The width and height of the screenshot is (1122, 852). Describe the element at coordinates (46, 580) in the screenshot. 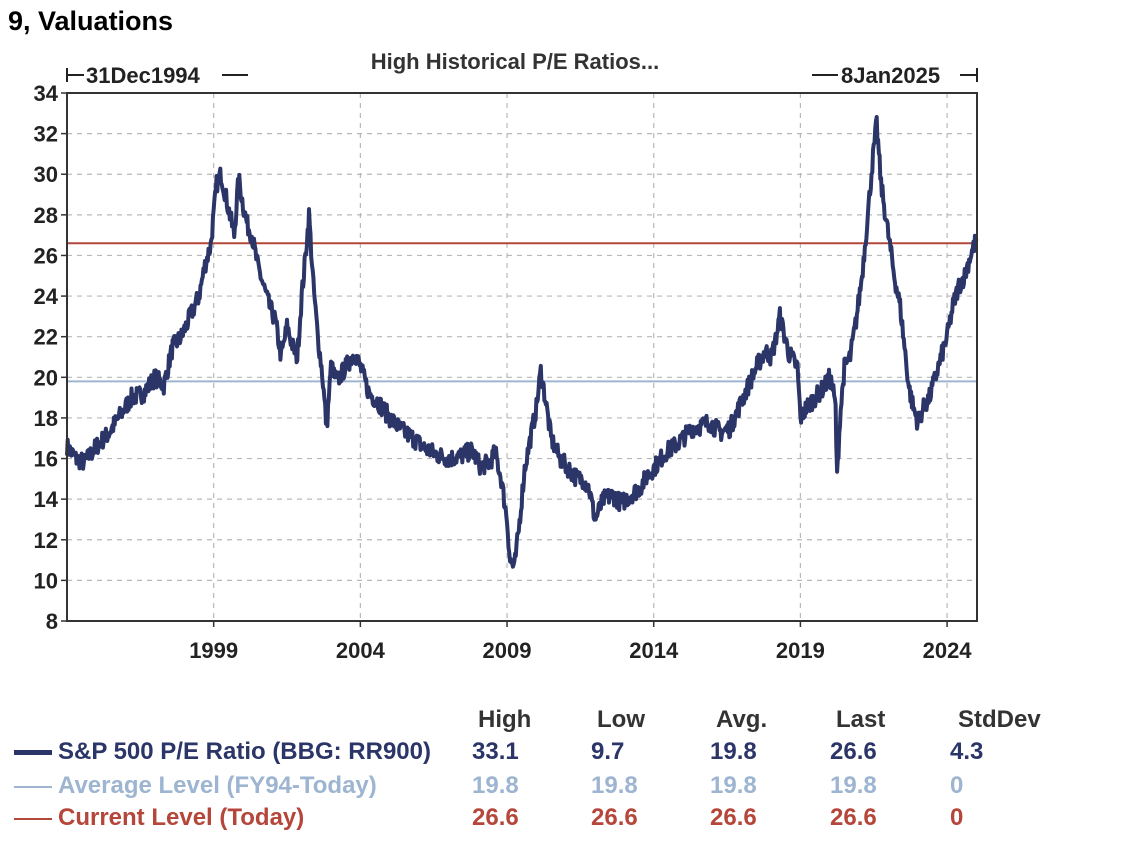

I see `y-tick-label: 10` at that location.